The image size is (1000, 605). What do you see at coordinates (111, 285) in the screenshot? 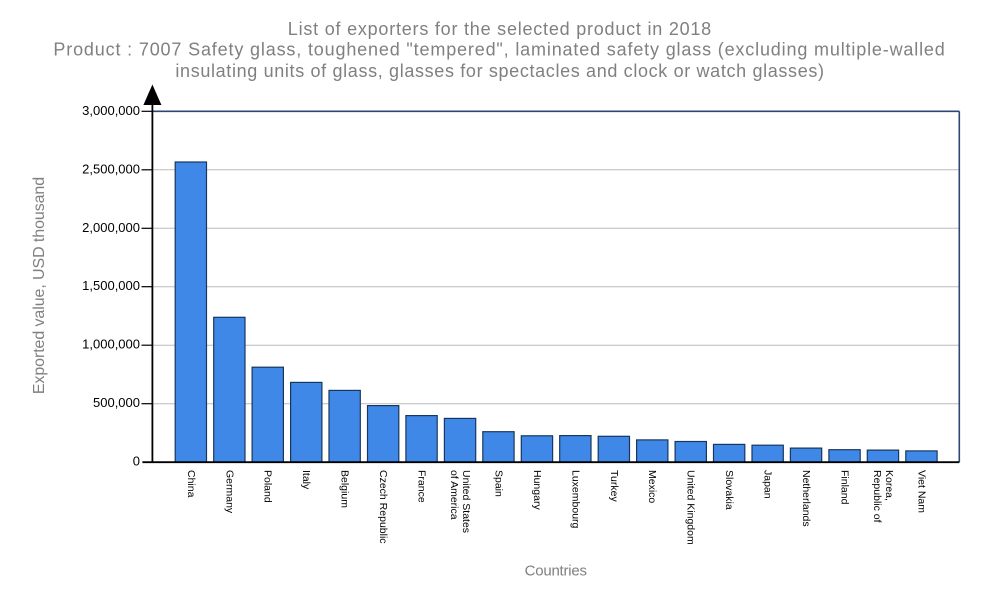
I see `svg-text: 1,500,000` at bounding box center [111, 285].